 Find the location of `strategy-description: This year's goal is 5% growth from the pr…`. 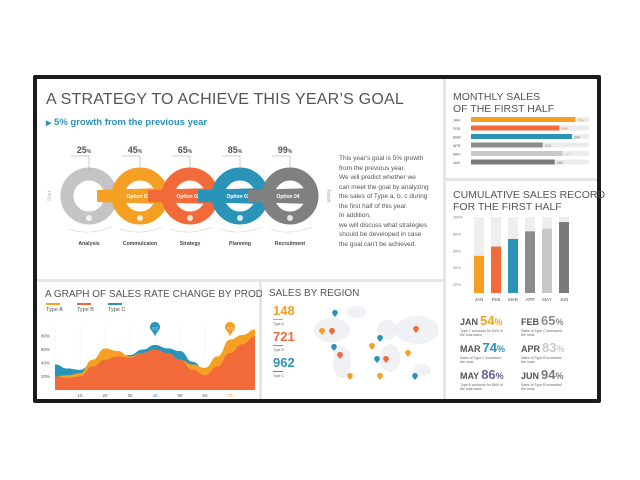

strategy-description: This year's goal is 5% growth from the pr… is located at coordinates (391, 201).